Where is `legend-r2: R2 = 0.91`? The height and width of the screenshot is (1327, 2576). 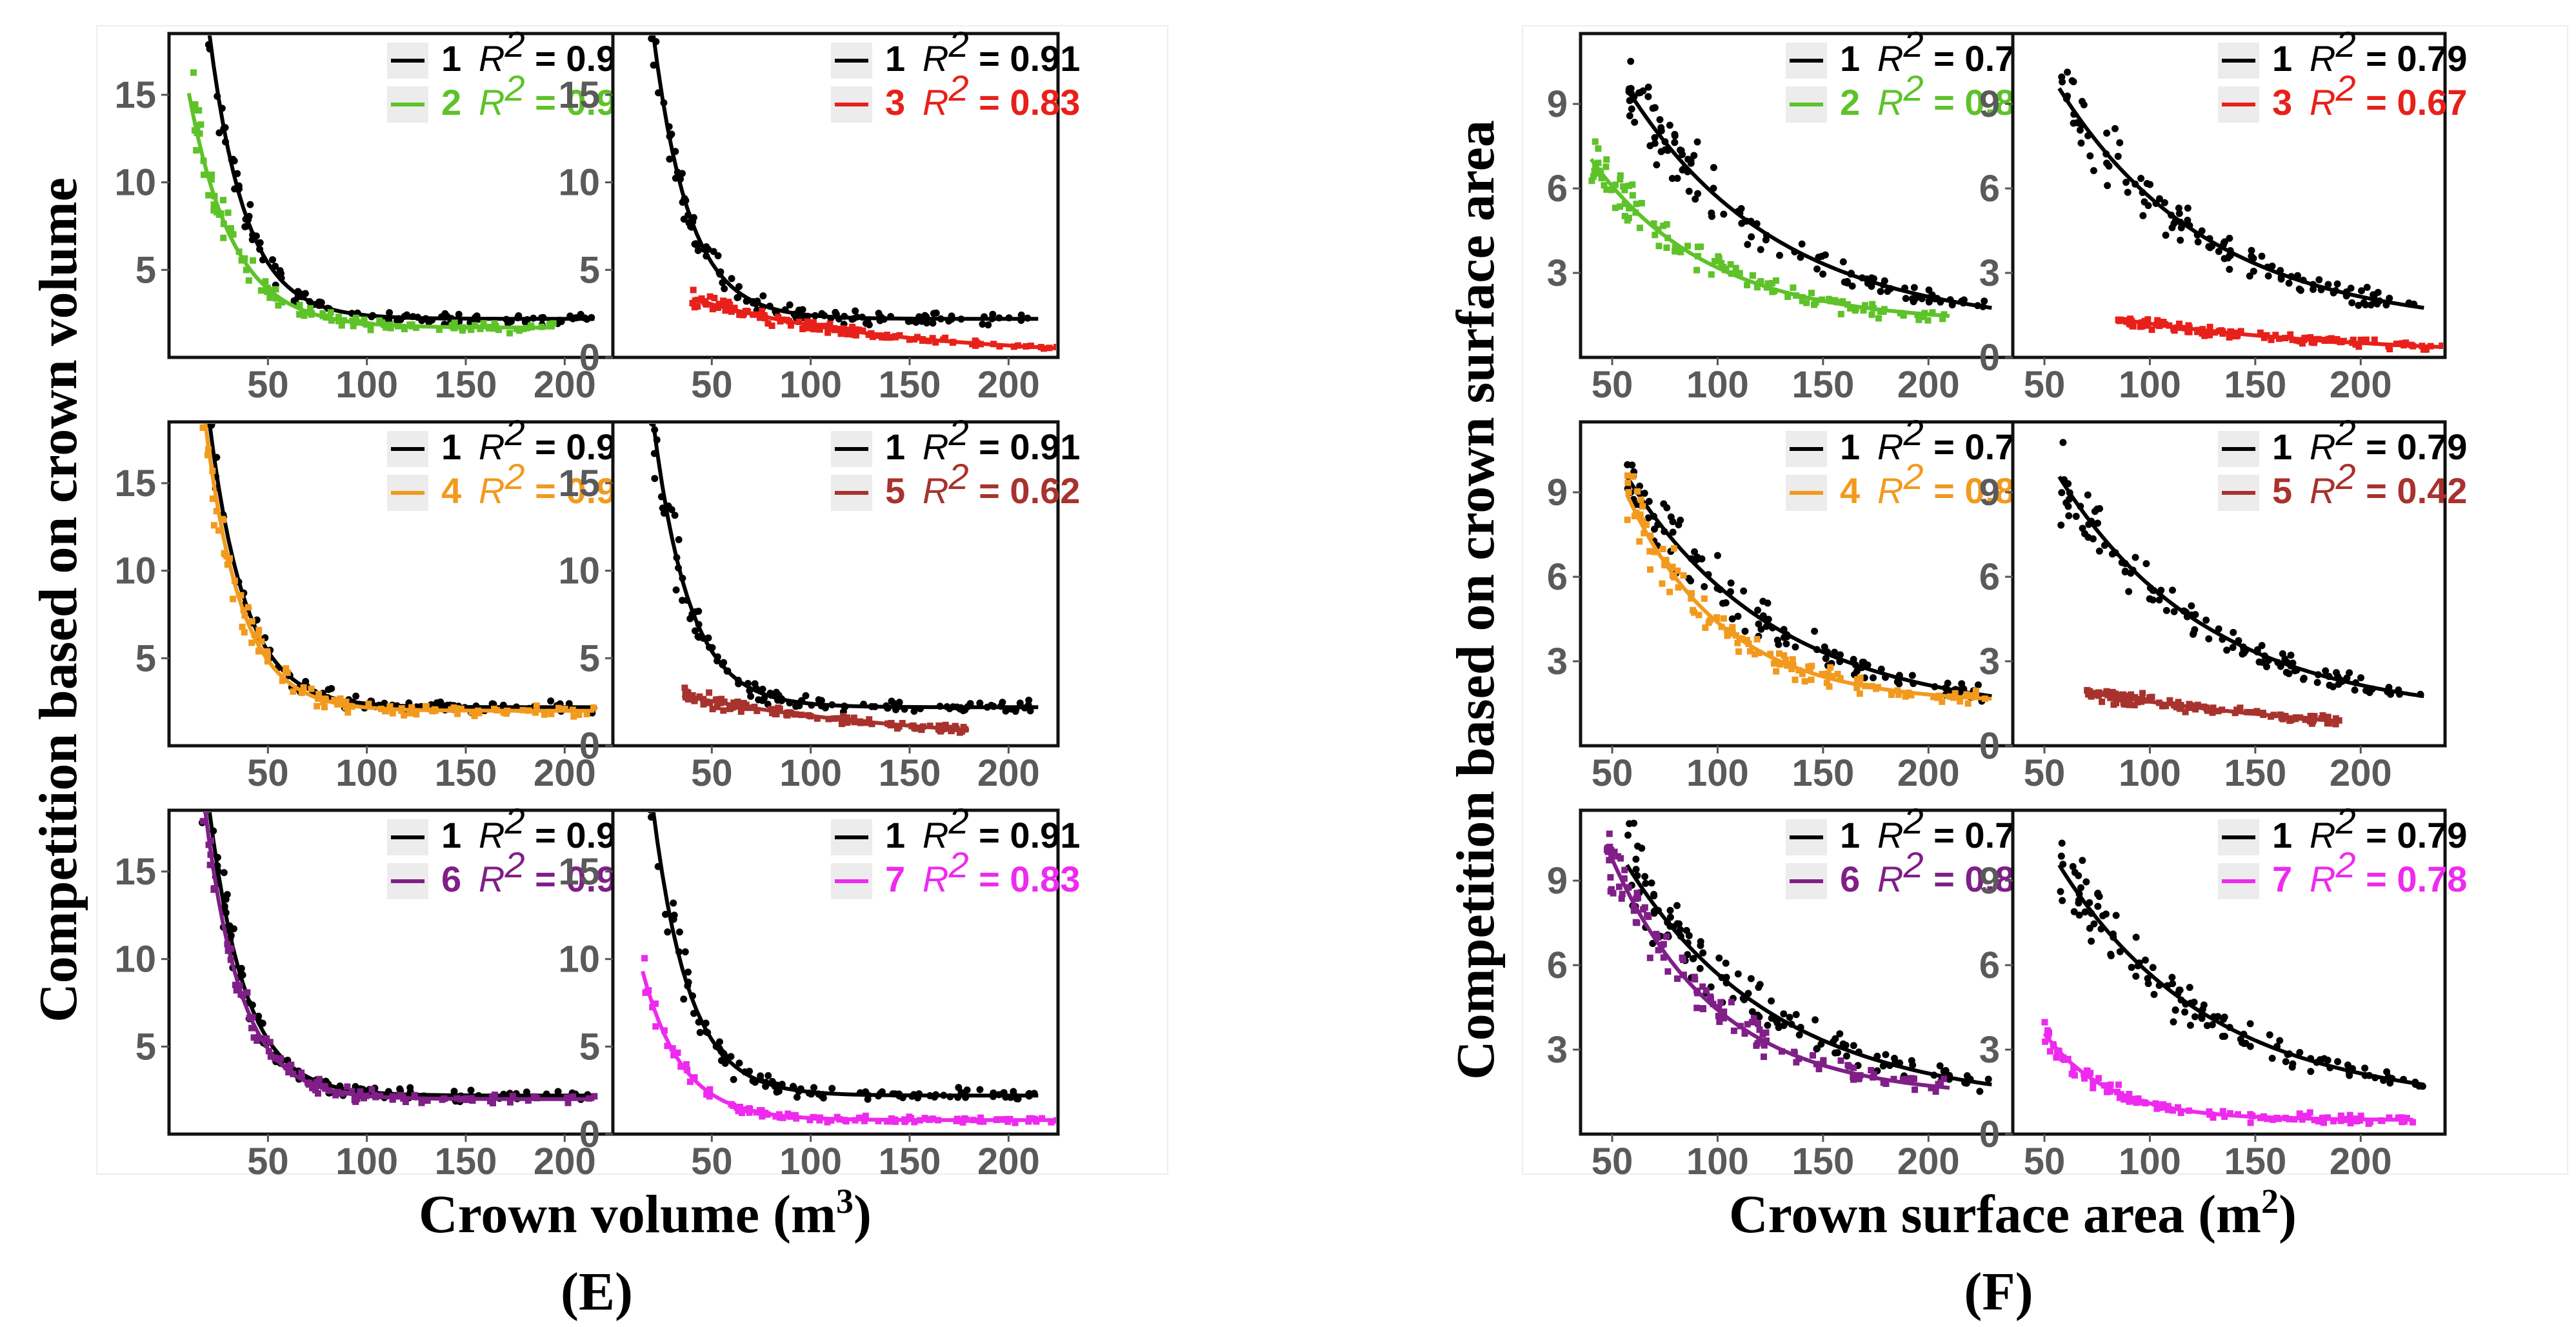
legend-r2: R2 = 0.91 is located at coordinates (1001, 439).